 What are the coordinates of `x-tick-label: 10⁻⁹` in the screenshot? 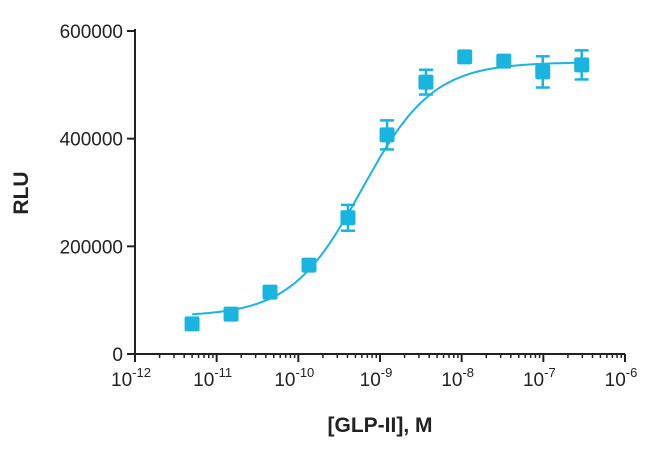 It's located at (376, 378).